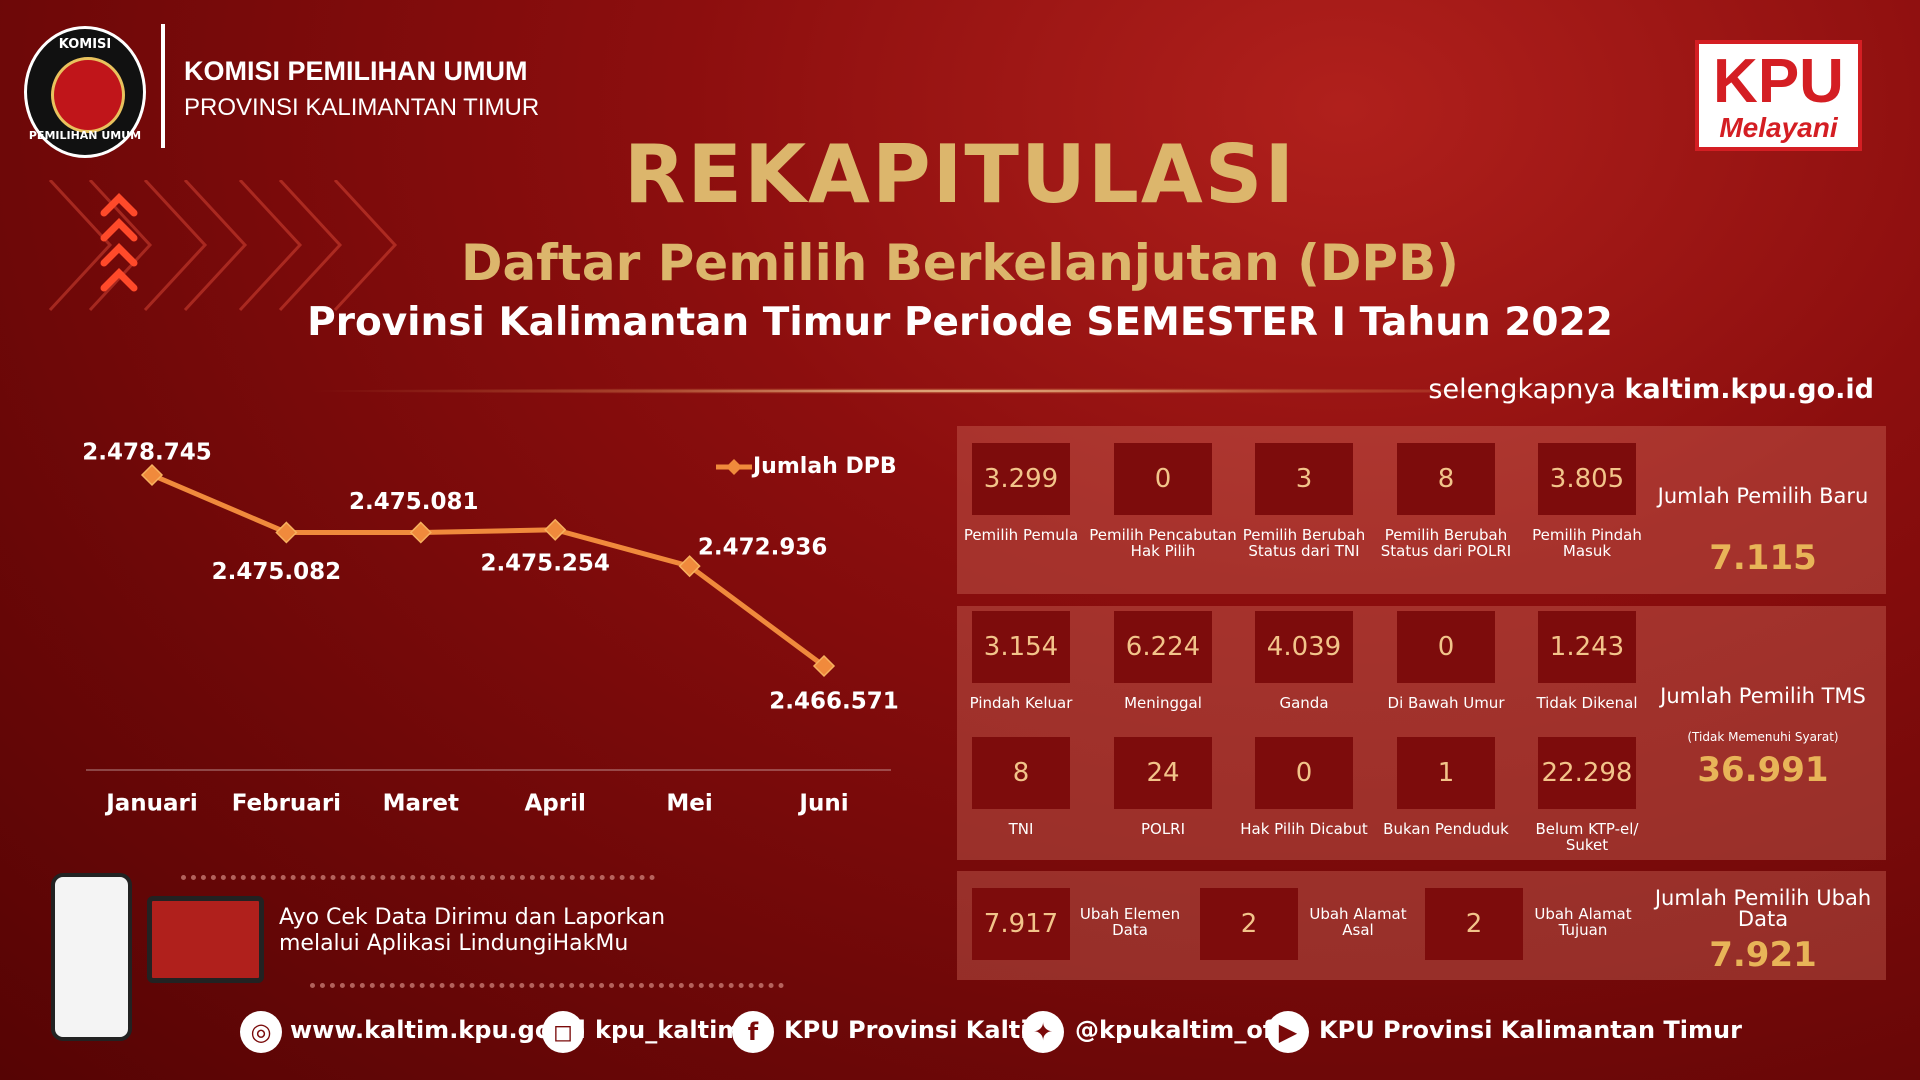 The image size is (1920, 1080). What do you see at coordinates (1304, 479) in the screenshot?
I see `stat-value: 3` at bounding box center [1304, 479].